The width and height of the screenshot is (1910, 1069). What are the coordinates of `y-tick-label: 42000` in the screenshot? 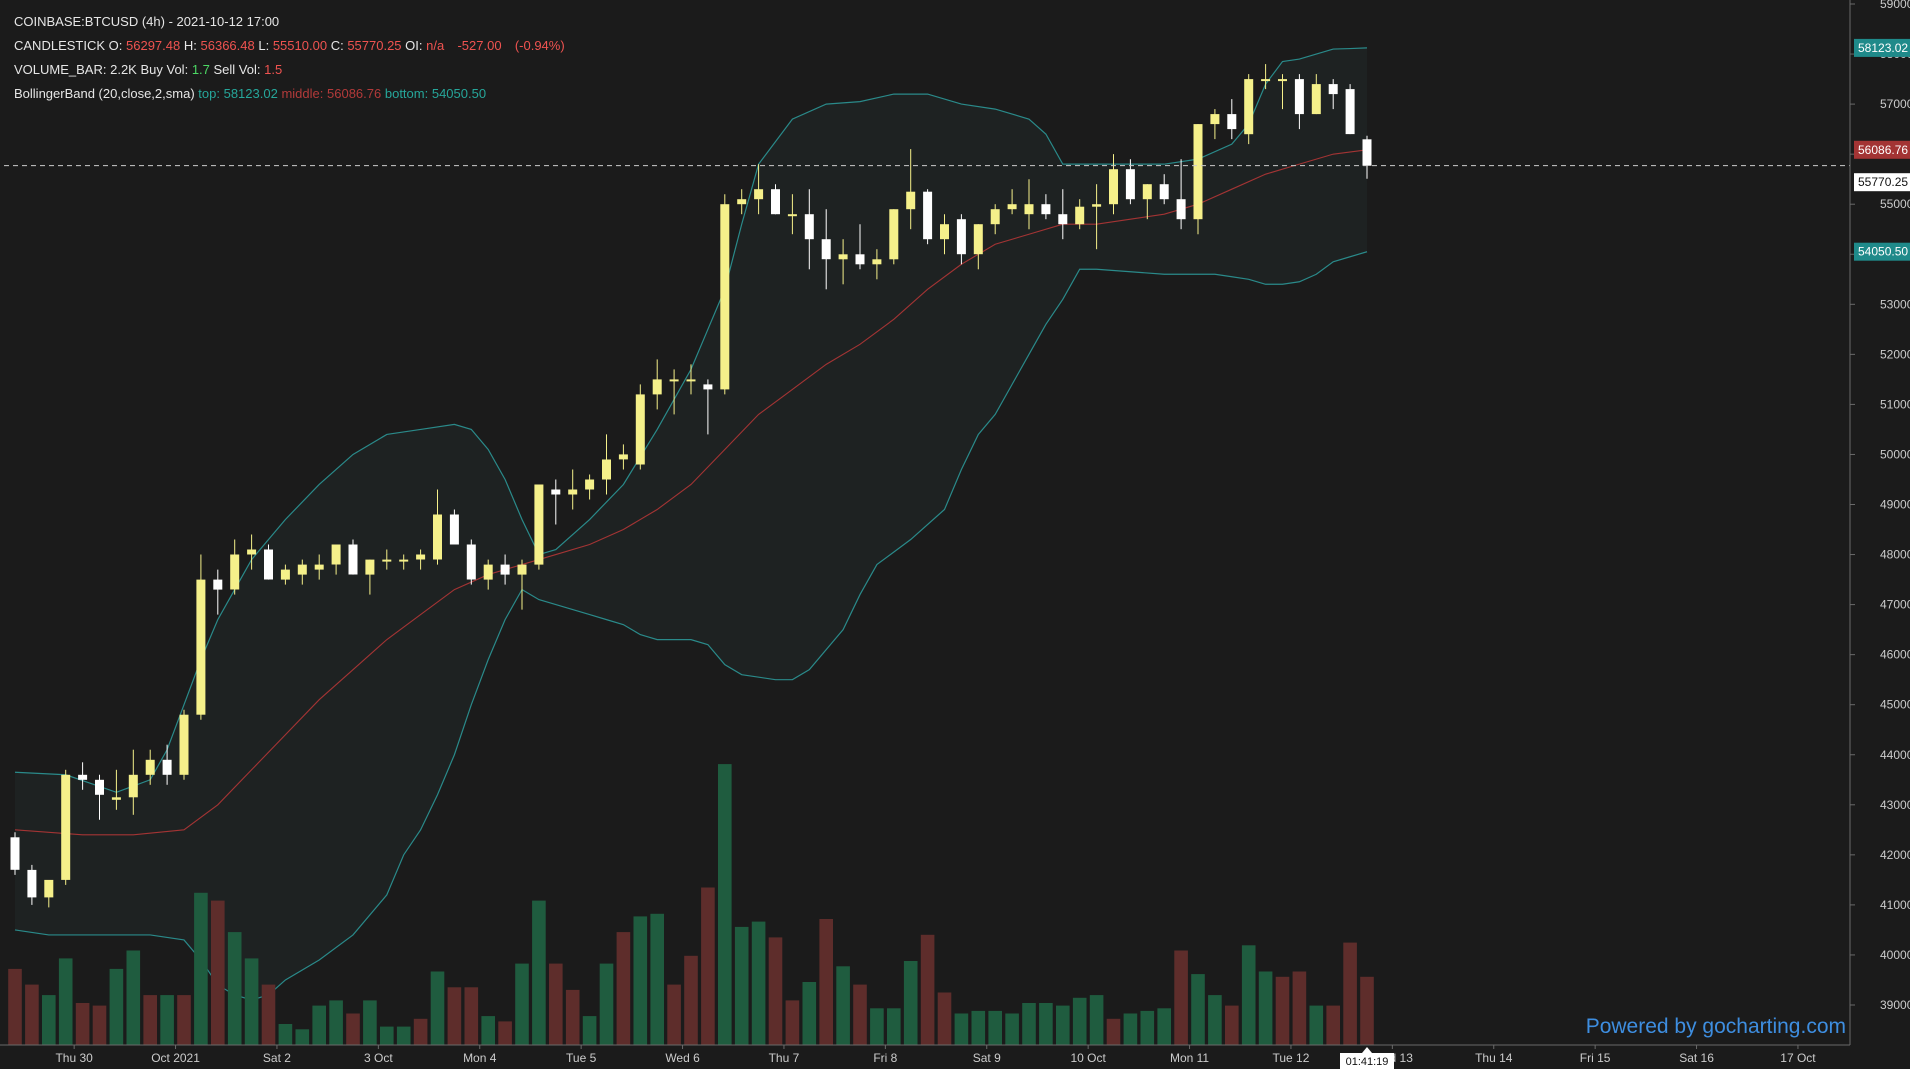 It's located at (1895, 855).